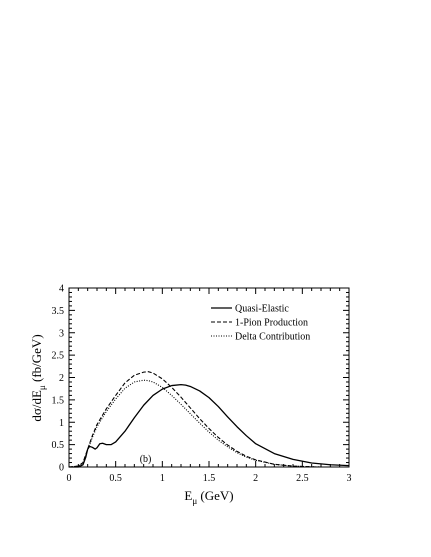  I want to click on legend-label-2: Delta Contribution, so click(272, 337).